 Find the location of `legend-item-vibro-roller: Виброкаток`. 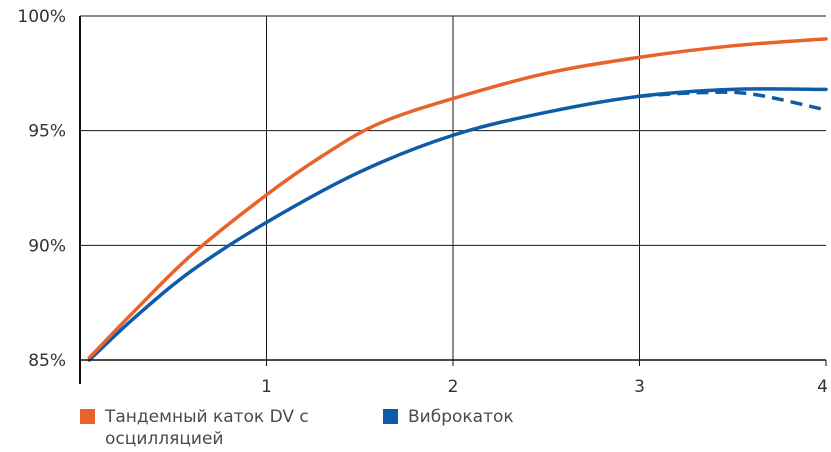

legend-item-vibro-roller: Виброкаток is located at coordinates (493, 417).